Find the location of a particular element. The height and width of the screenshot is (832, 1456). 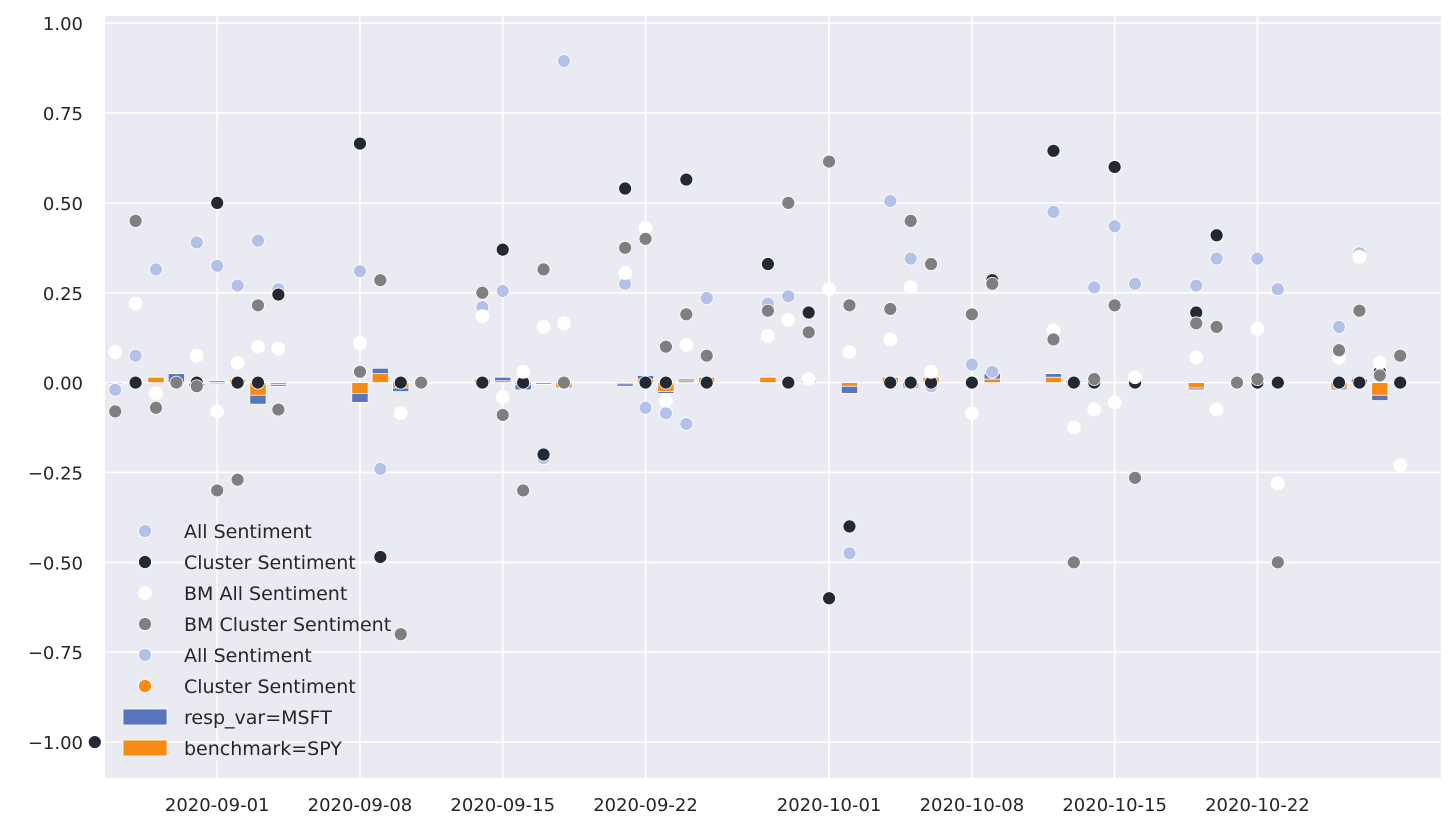

legend-label: BM Cluster Sentiment is located at coordinates (287, 625).